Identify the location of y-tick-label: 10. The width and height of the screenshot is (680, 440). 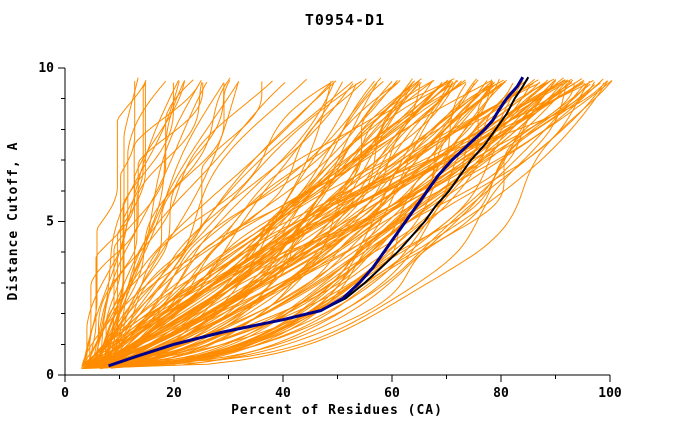
(46, 68).